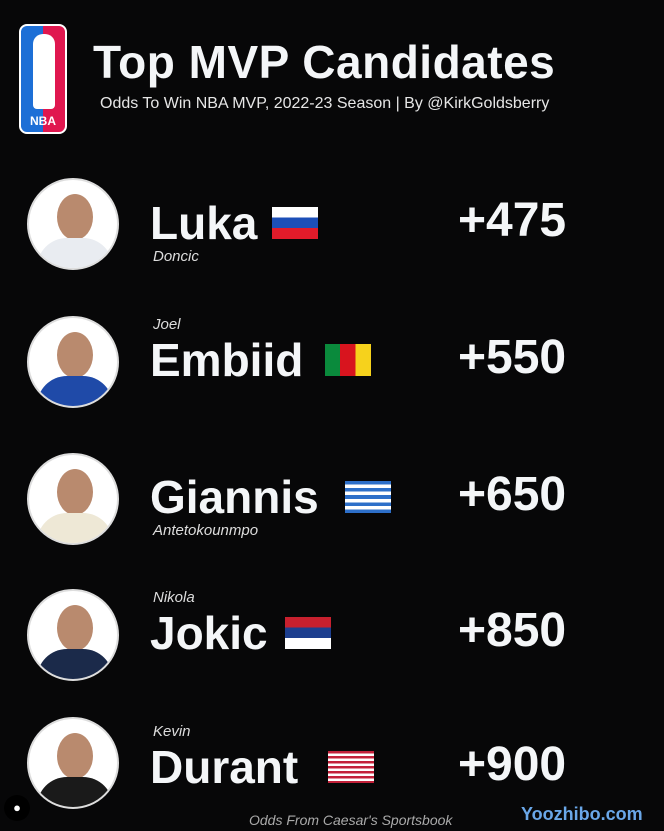 The height and width of the screenshot is (831, 664). I want to click on slovenia-flag-icon, so click(295, 223).